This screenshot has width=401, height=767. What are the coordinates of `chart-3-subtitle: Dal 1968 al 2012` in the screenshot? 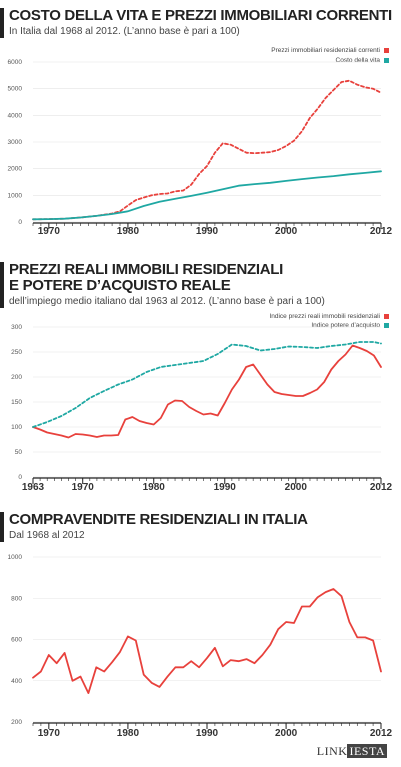 It's located at (47, 535).